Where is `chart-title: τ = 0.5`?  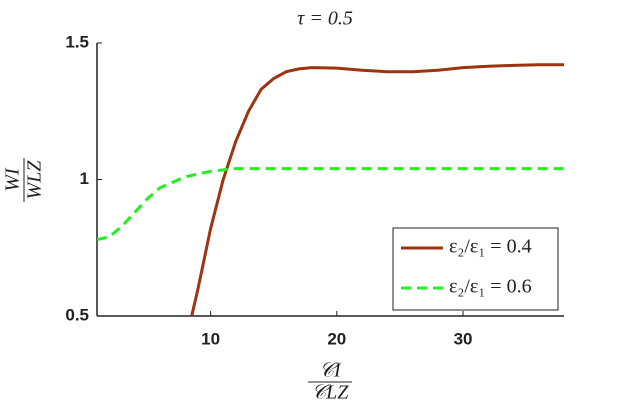 chart-title: τ = 0.5 is located at coordinates (325, 19).